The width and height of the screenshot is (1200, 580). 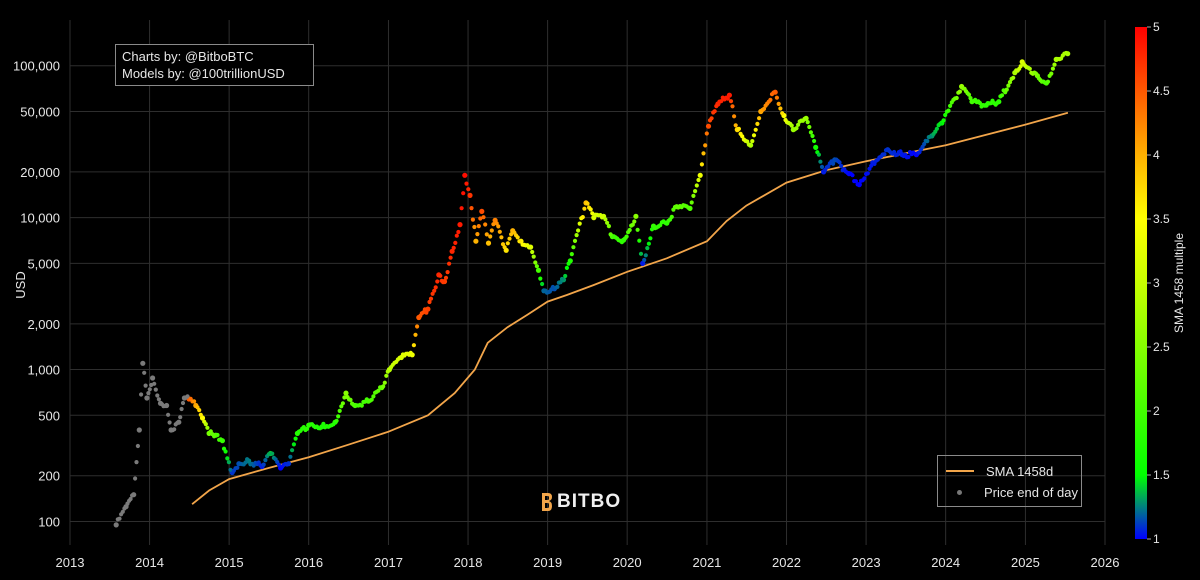 I want to click on x-tick-label: 2013, so click(x=70, y=562).